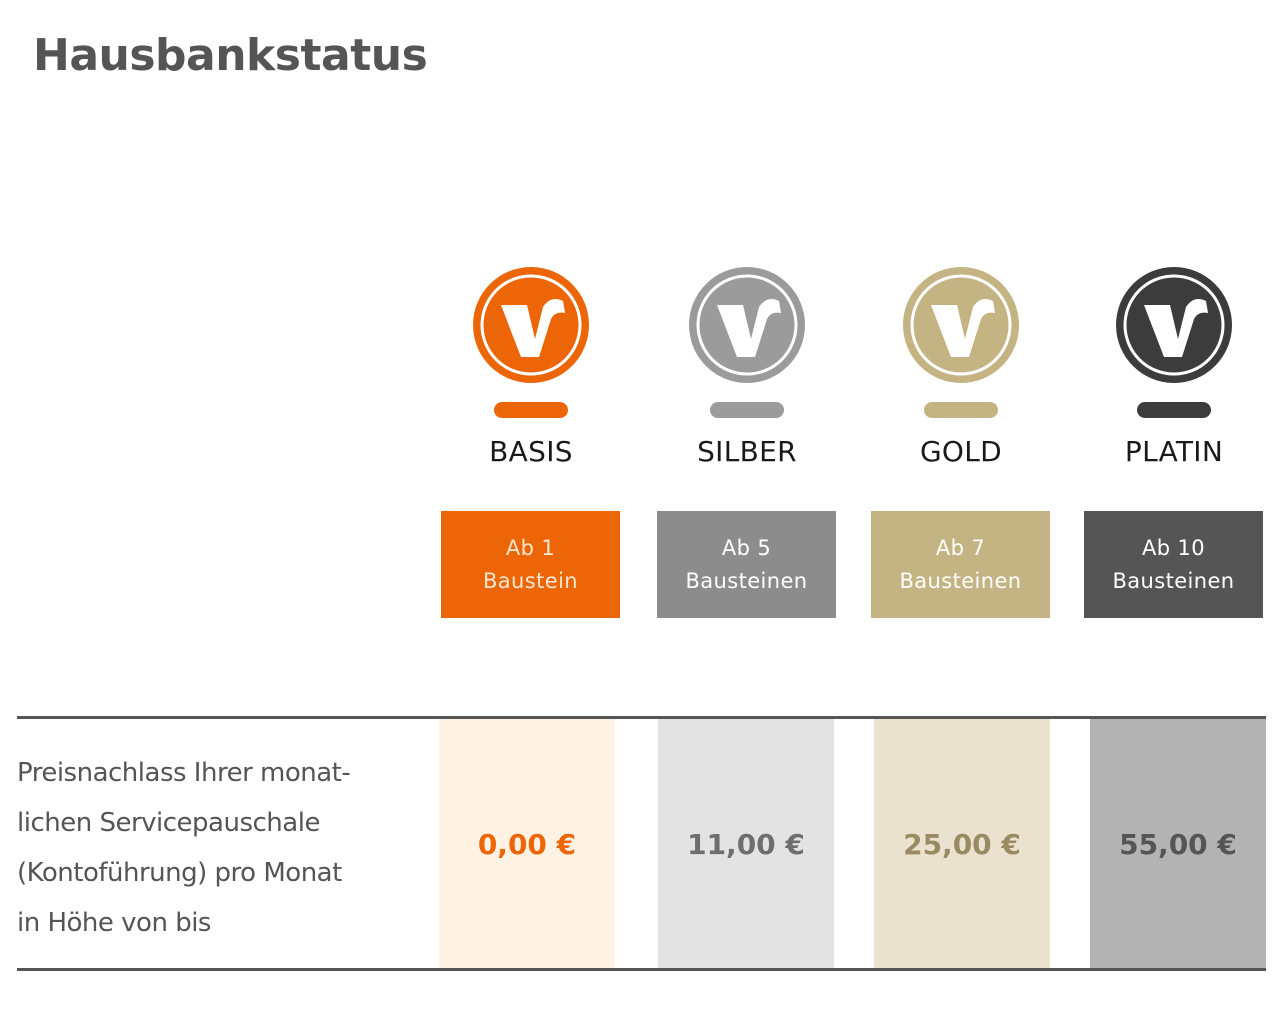 The height and width of the screenshot is (1014, 1280). What do you see at coordinates (168, 823) in the screenshot?
I see `description-line: lichen Servicepauschale` at bounding box center [168, 823].